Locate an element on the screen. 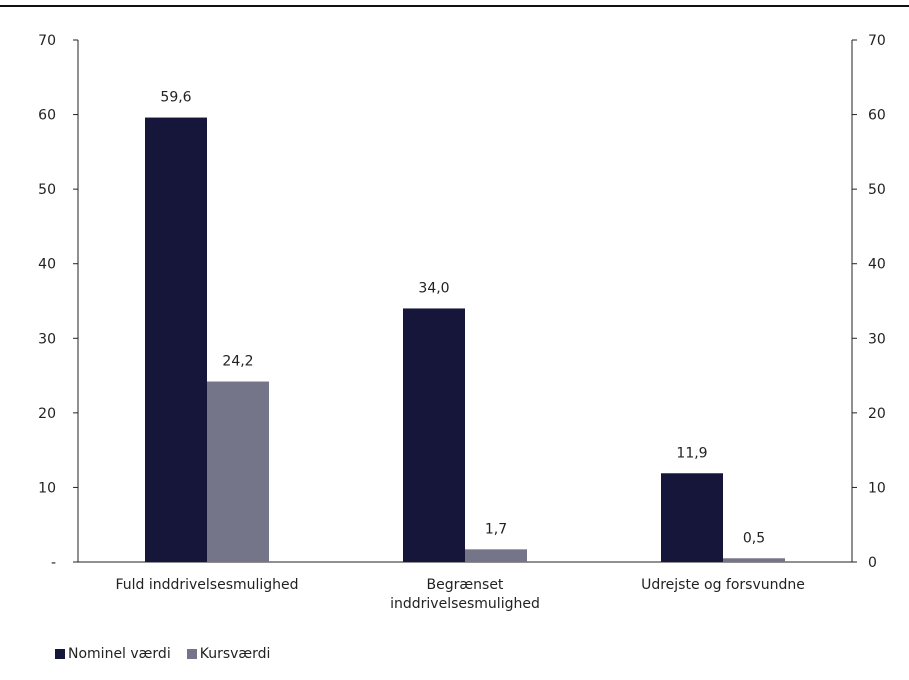  legend-item-kurs: Kursværdi is located at coordinates (228, 654).